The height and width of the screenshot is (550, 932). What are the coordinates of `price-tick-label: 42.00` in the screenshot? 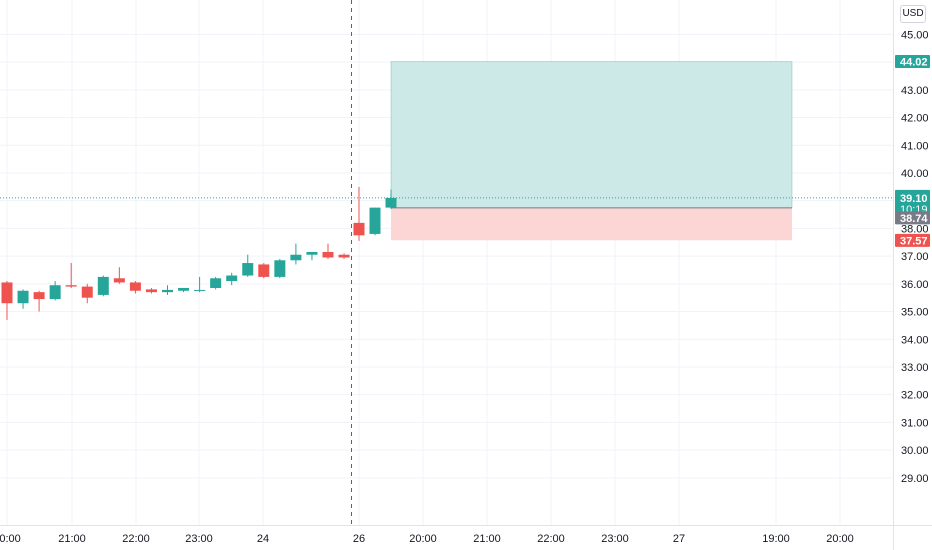 It's located at (915, 119).